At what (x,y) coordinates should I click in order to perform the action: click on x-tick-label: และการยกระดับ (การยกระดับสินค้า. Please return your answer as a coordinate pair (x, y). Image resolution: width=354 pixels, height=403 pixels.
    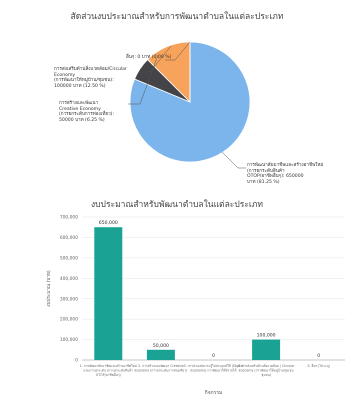
    Looking at the image, I should click on (109, 371).